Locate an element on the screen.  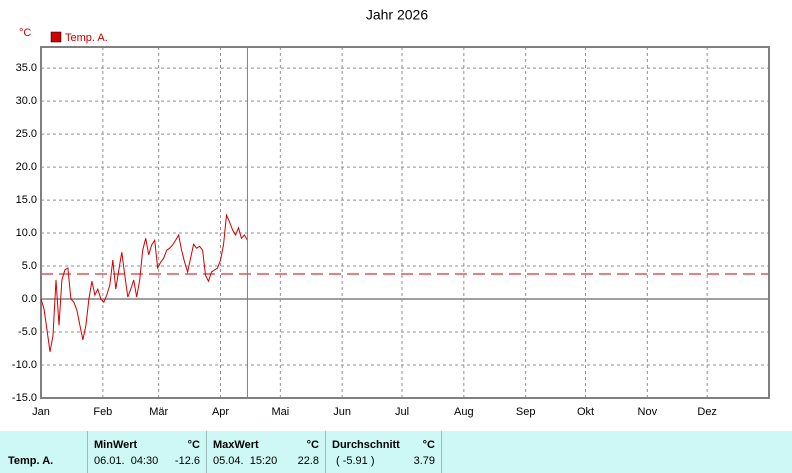
x-tick-label: Feb is located at coordinates (102, 412).